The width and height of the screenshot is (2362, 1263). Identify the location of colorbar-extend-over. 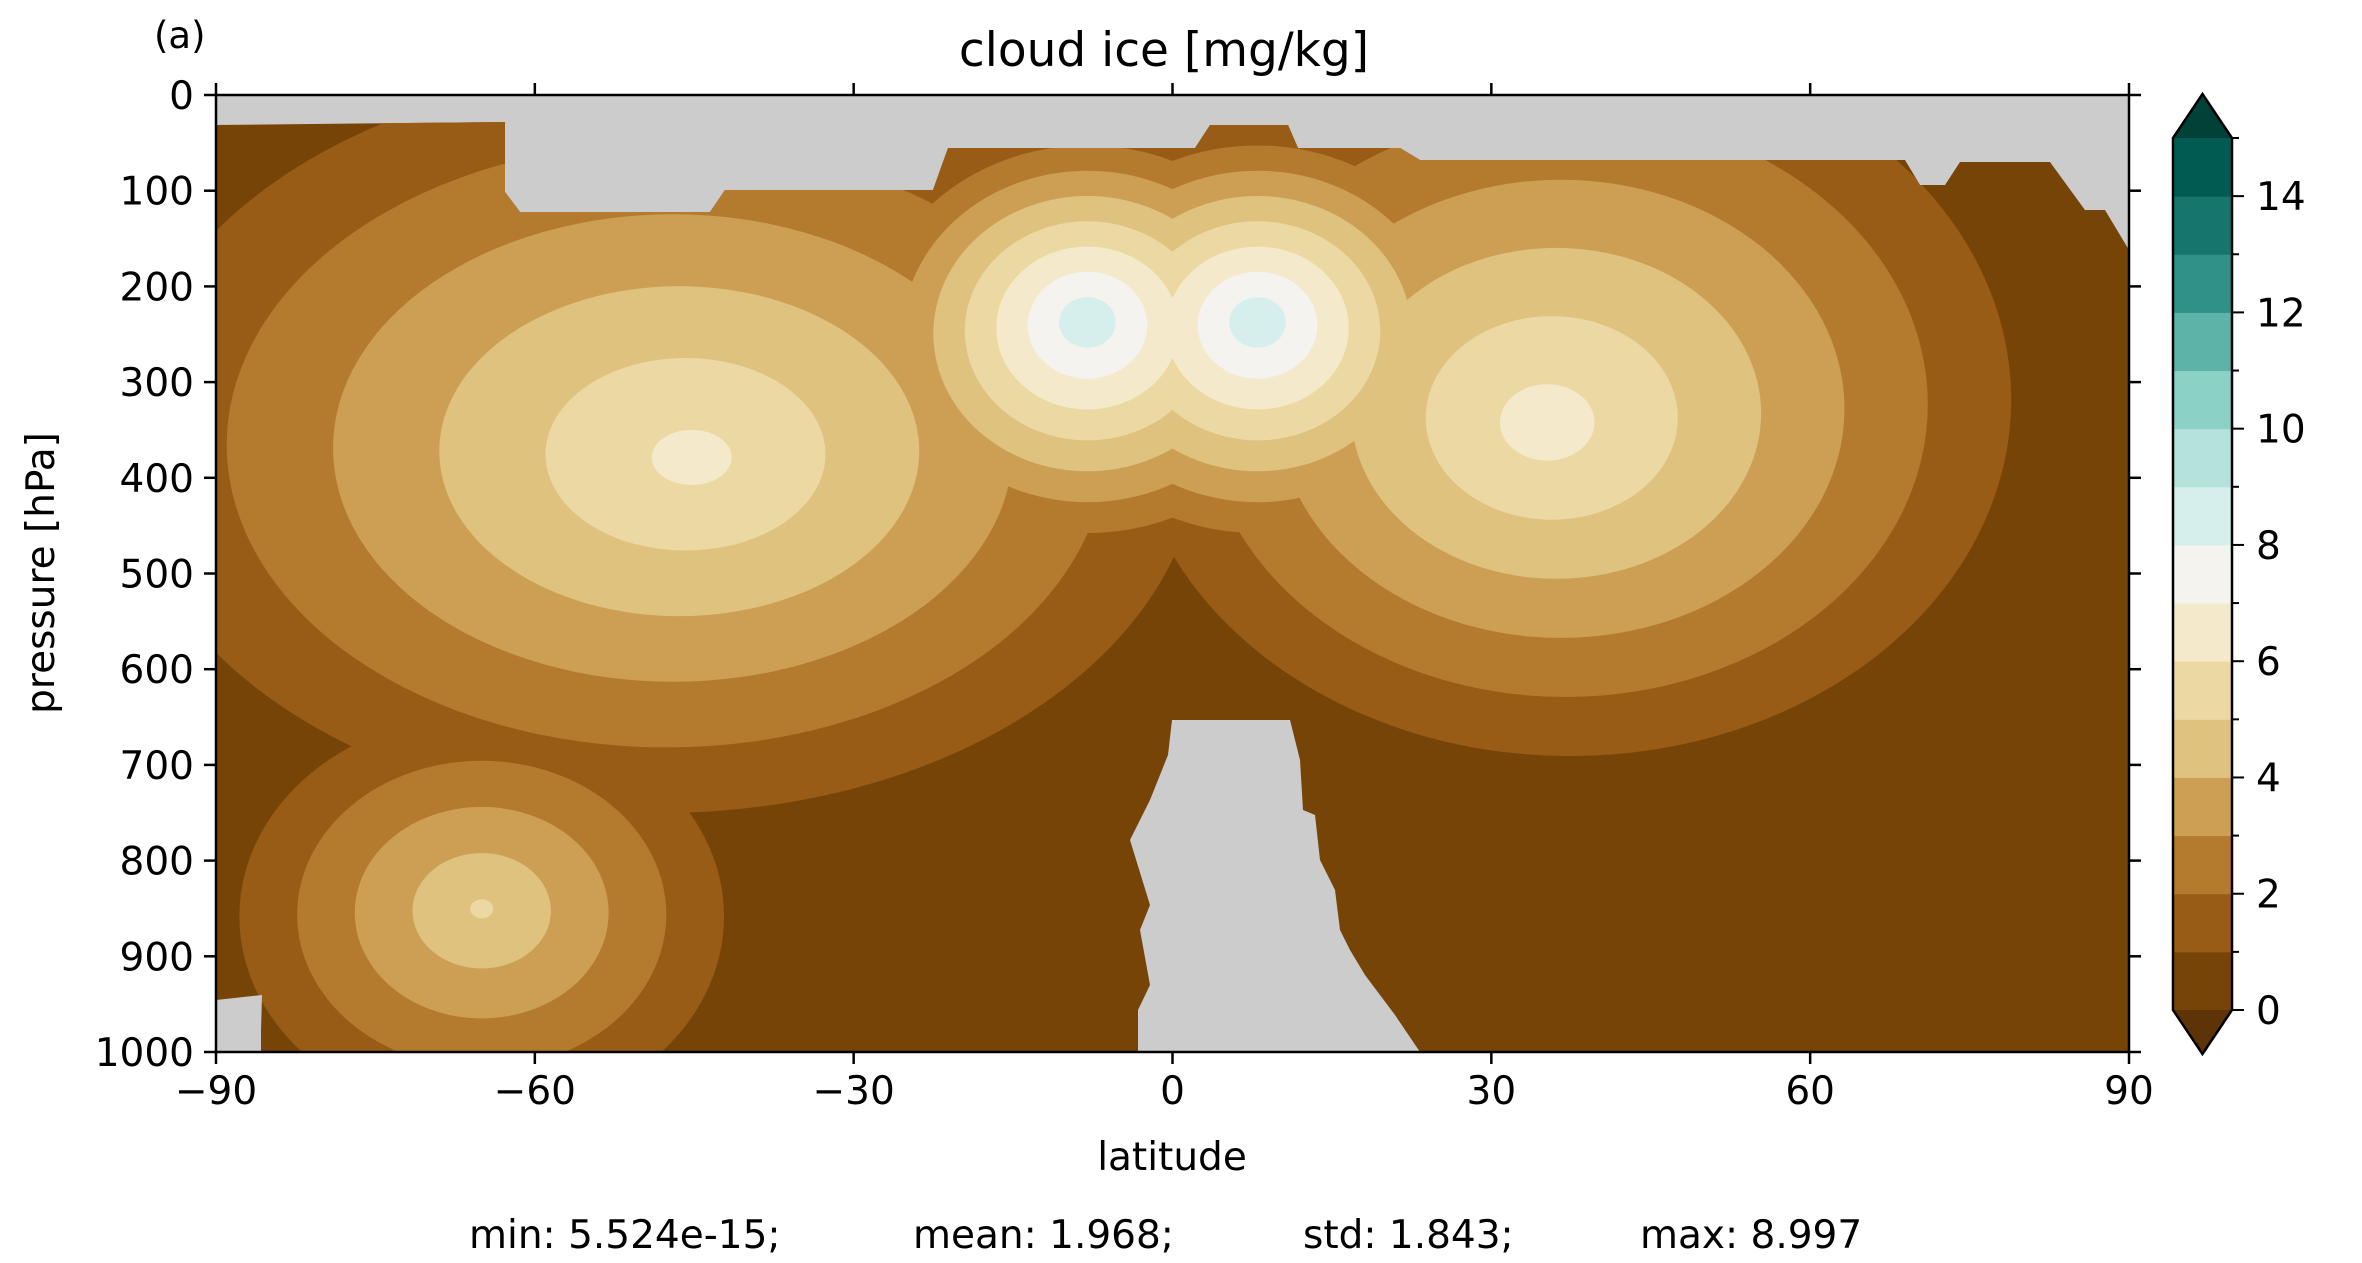
(2202, 116).